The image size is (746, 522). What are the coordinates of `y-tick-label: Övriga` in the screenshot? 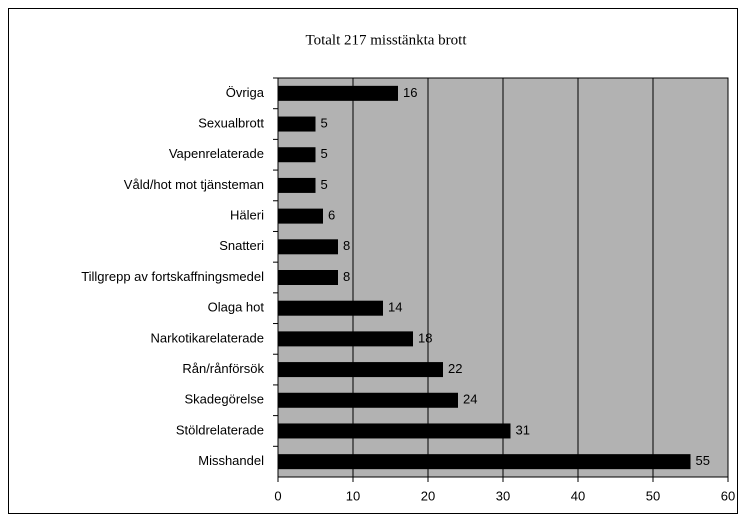 It's located at (245, 92).